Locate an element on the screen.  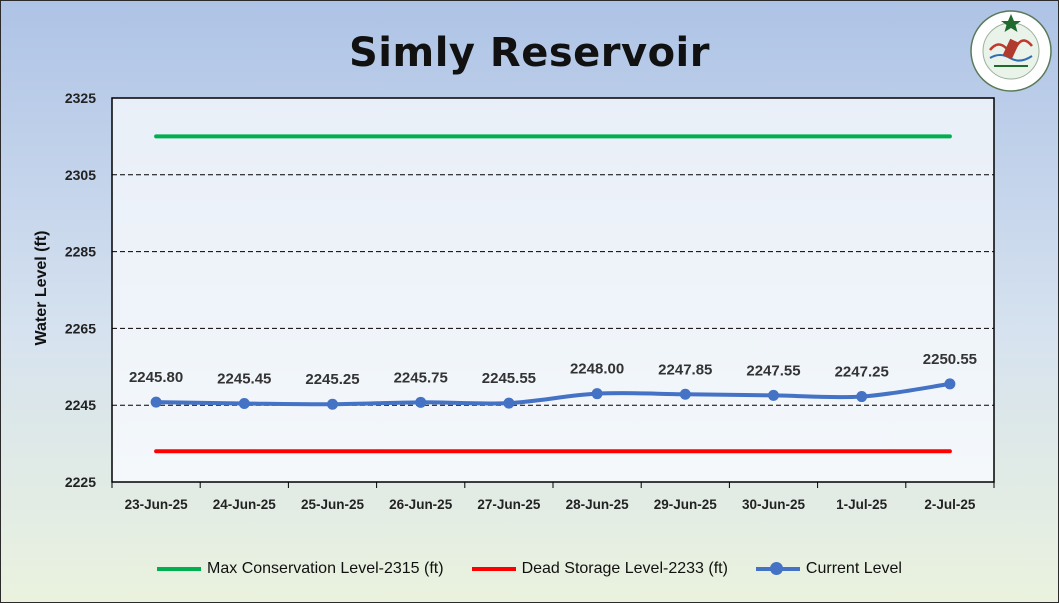
data-label: 2247.85 is located at coordinates (685, 369).